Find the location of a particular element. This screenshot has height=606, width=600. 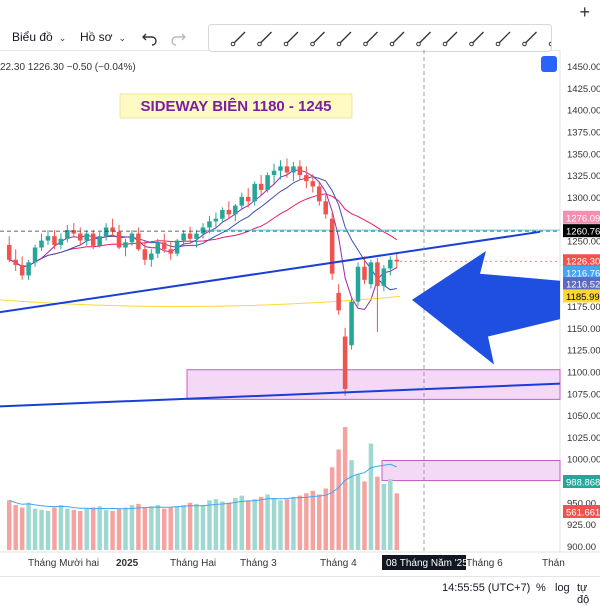

eye-icon is located at coordinates (529, 39).